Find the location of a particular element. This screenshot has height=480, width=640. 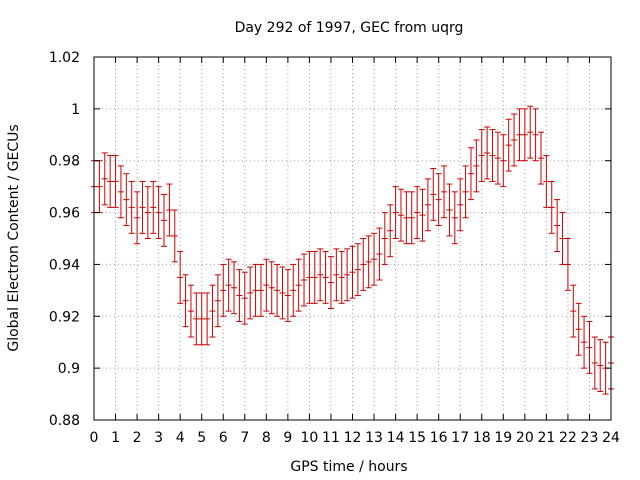

x-tick-label: 18 is located at coordinates (482, 438).